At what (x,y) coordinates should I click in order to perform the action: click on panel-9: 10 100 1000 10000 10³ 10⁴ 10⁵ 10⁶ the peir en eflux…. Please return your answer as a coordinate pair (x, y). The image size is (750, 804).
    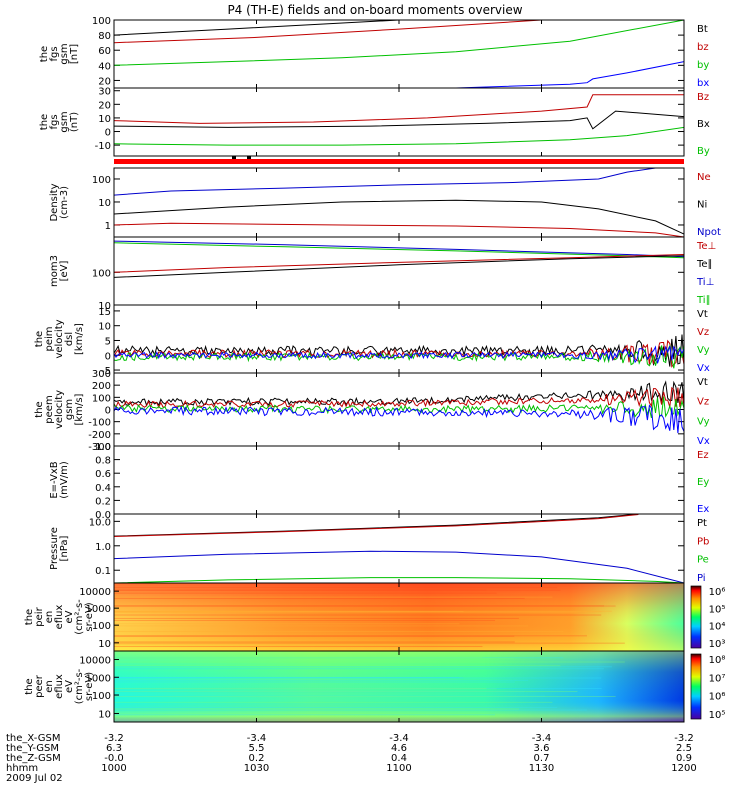
    Looking at the image, I should click on (375, 617).